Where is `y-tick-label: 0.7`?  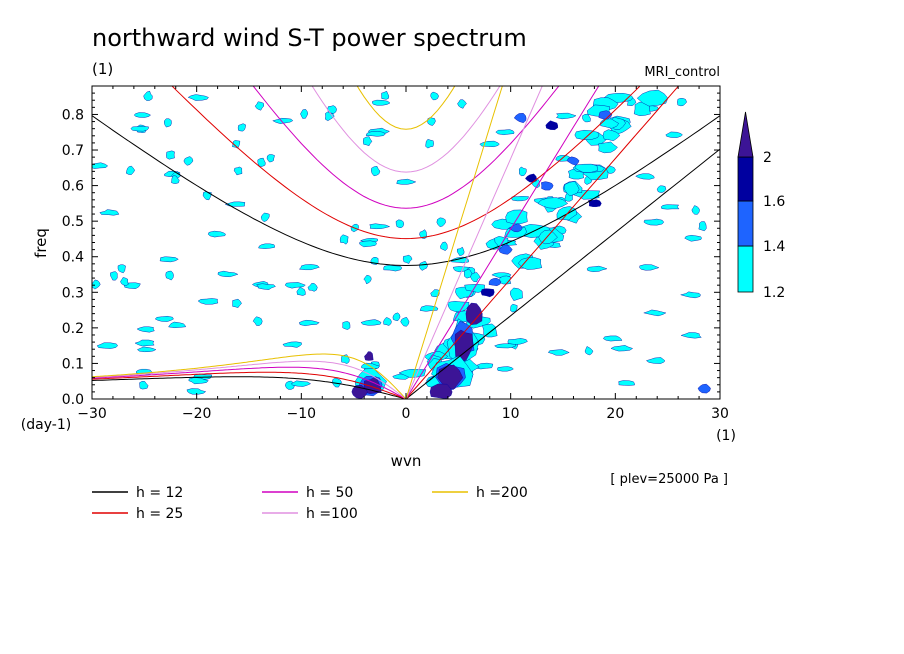
y-tick-label: 0.7 is located at coordinates (73, 151).